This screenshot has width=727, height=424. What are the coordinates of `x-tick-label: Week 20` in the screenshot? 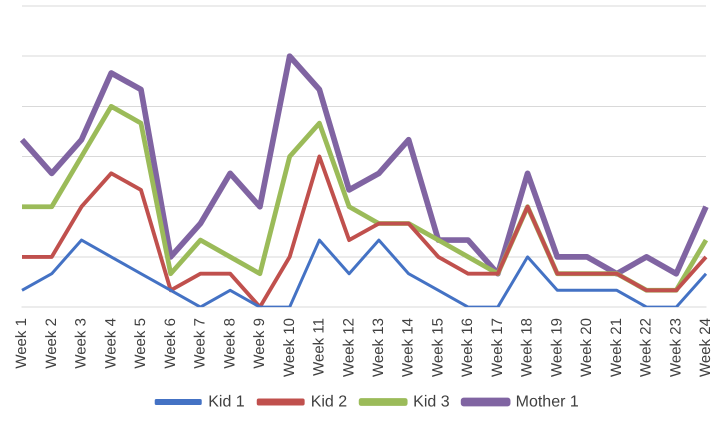 It's located at (587, 348).